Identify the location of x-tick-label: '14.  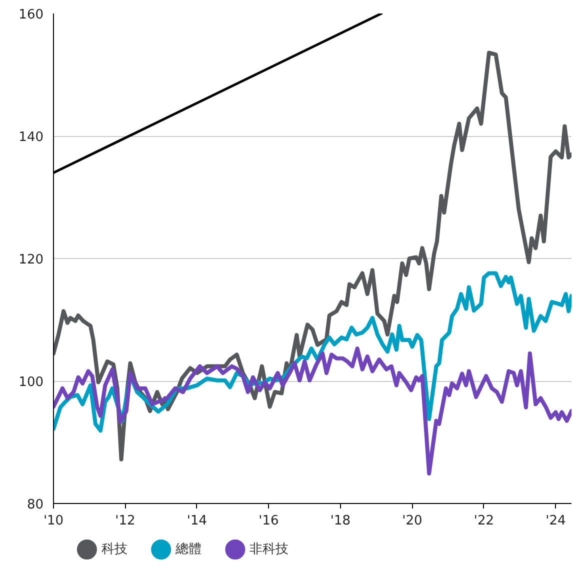
(197, 521).